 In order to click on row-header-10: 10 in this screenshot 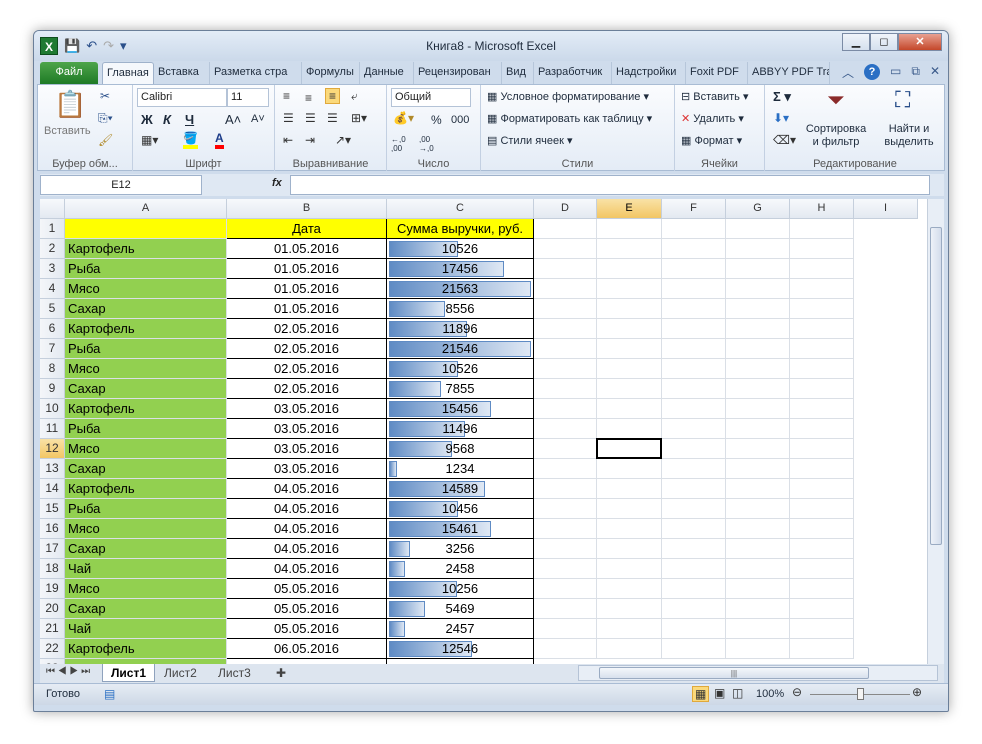, I will do `click(52, 409)`.